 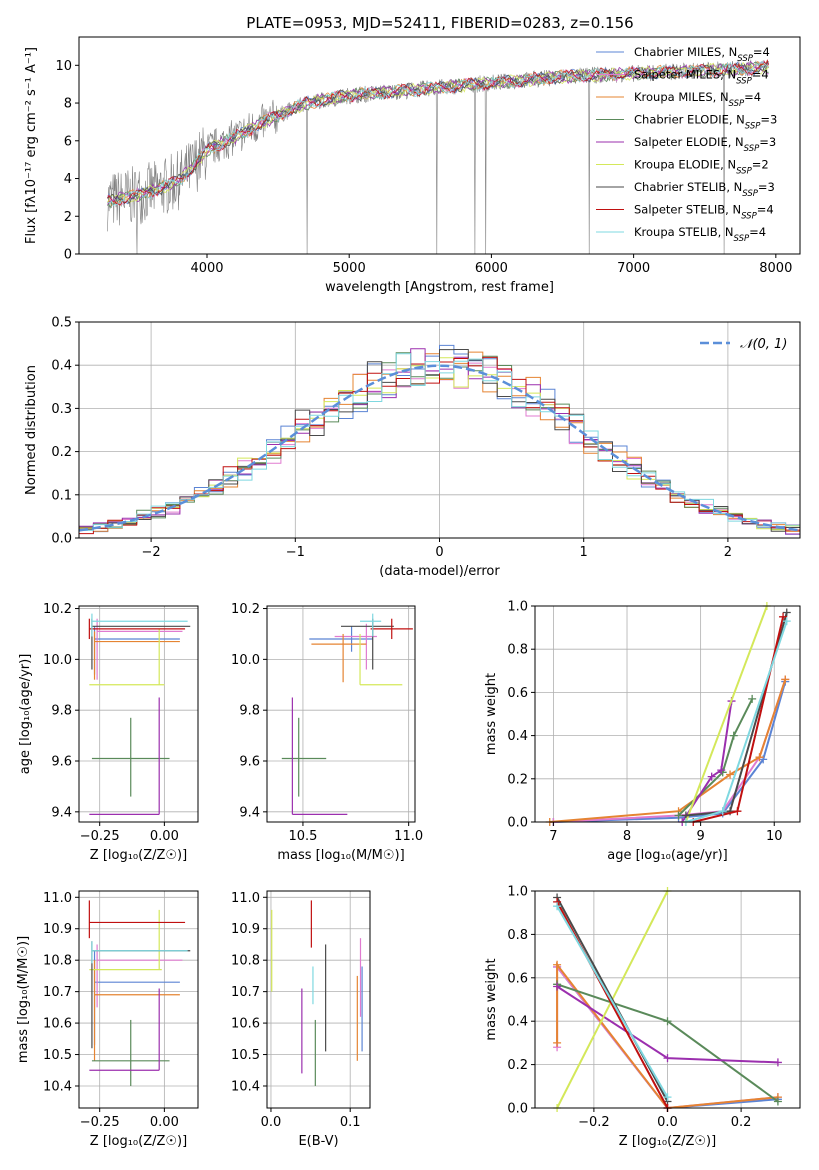 I want to click on mass-vs-ebv-ytick-label: 10.6, so click(x=245, y=1024).